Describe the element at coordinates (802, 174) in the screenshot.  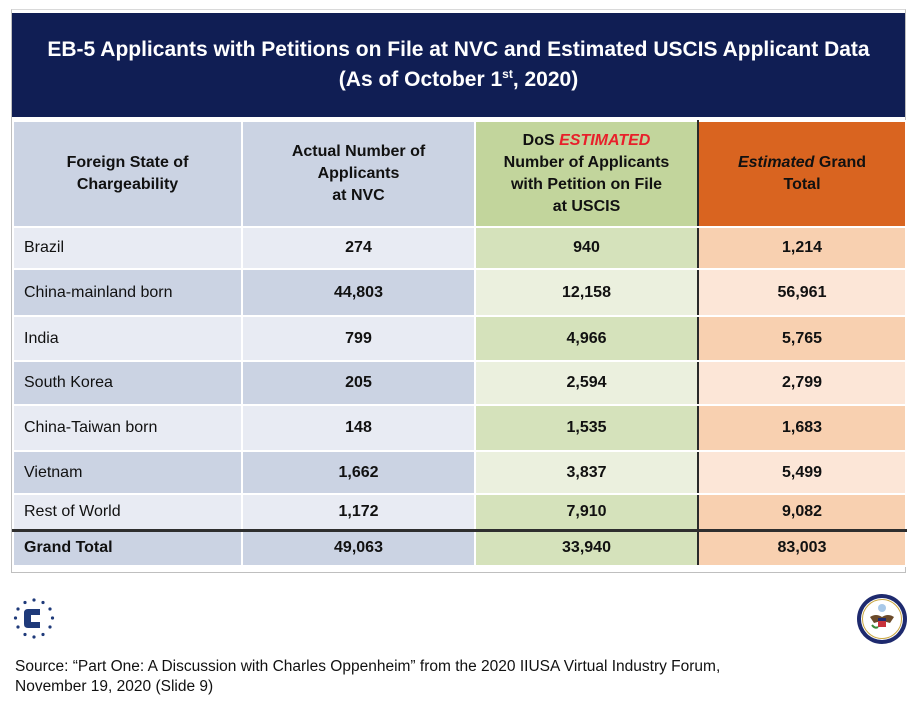
I see `header-estimated-grand-total: Estimated Grand Total` at that location.